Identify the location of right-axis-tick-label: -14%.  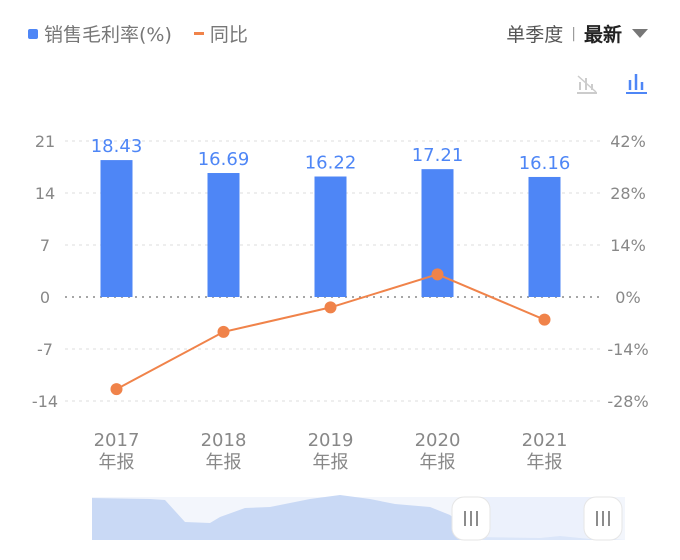
(627, 349).